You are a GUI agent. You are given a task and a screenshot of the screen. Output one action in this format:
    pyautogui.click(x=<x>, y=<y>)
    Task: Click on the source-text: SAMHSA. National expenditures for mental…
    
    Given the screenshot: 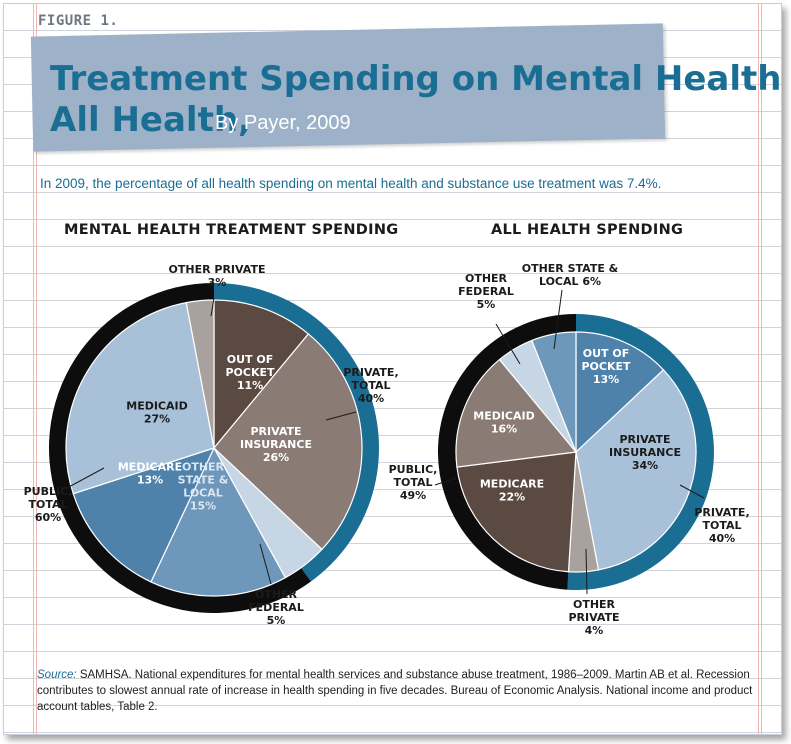 What is the action you would take?
    pyautogui.click(x=395, y=691)
    